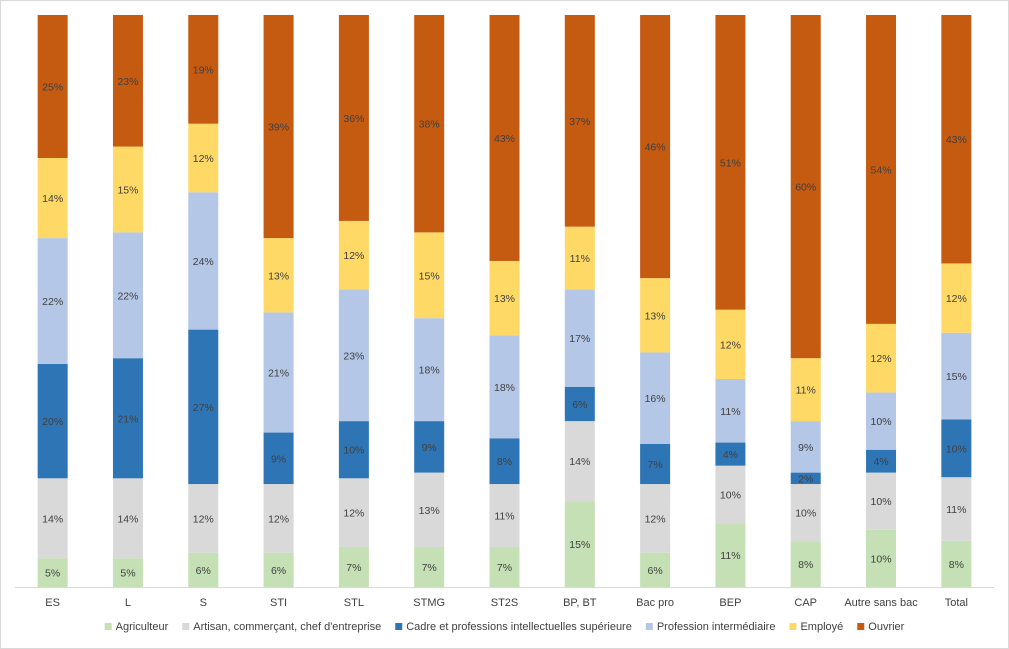 Image resolution: width=1009 pixels, height=649 pixels. Describe the element at coordinates (278, 128) in the screenshot. I see `data-label: 39%` at that location.